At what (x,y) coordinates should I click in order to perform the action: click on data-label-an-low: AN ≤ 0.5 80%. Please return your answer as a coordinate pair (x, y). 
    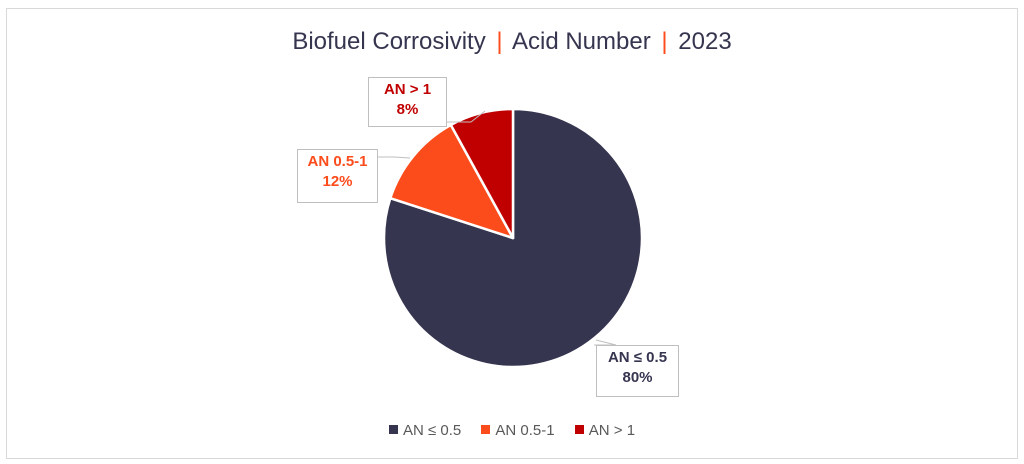
    Looking at the image, I should click on (637, 371).